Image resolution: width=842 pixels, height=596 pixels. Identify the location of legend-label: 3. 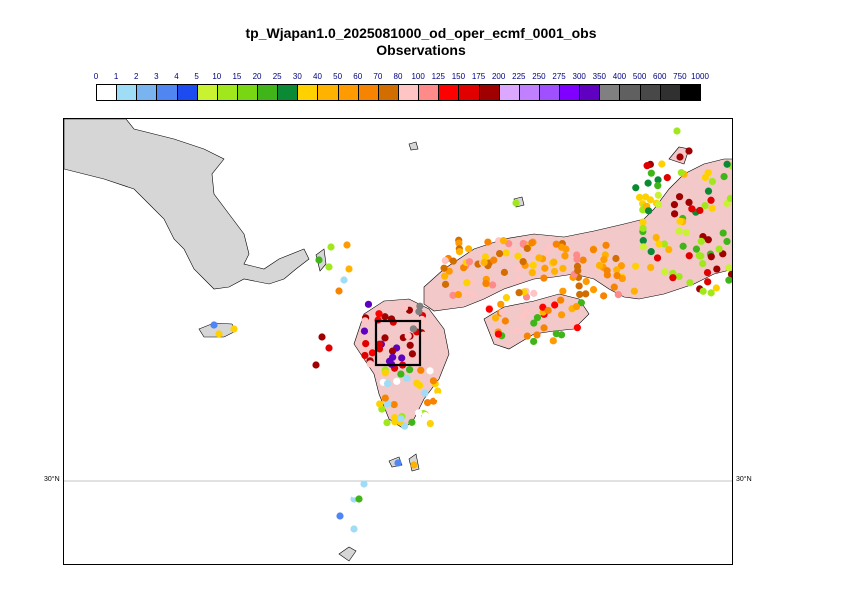
(156, 76).